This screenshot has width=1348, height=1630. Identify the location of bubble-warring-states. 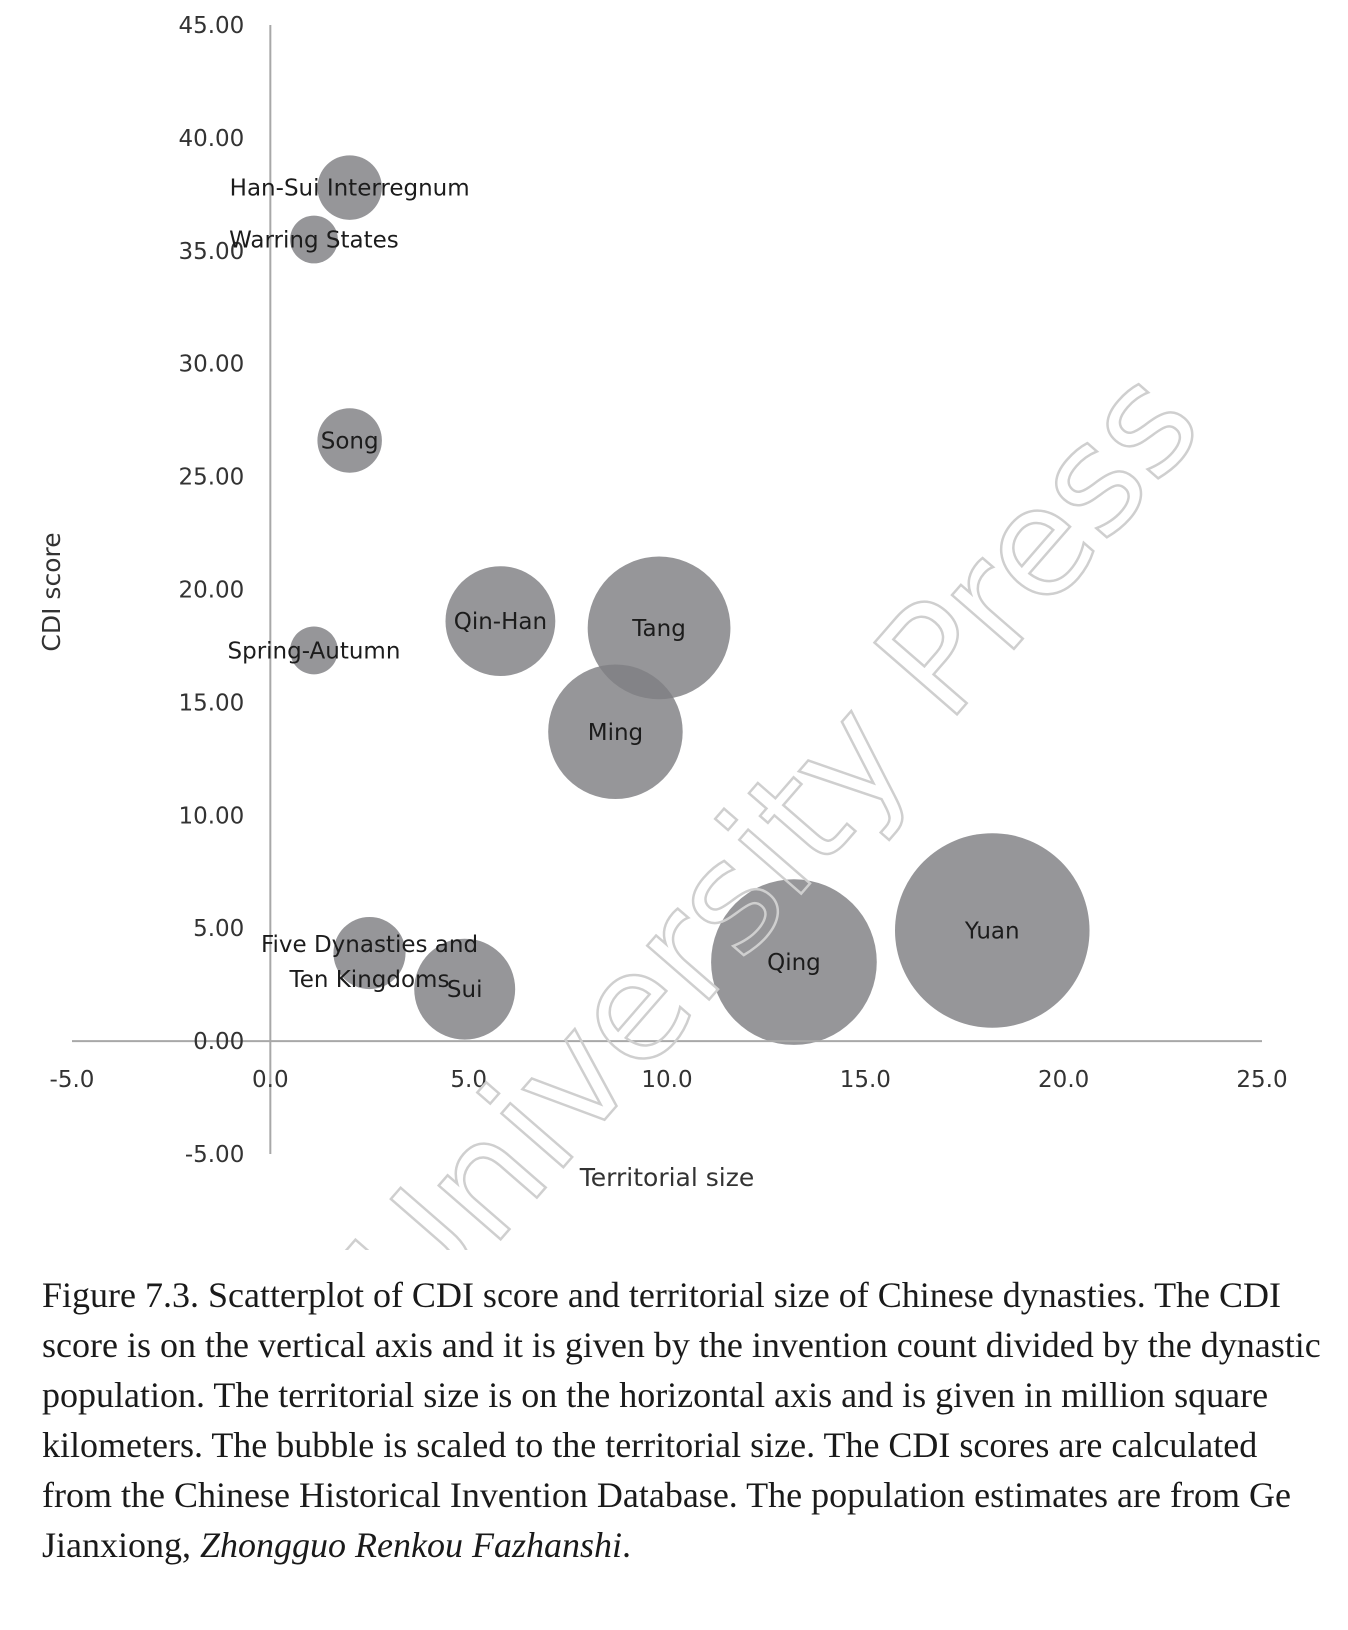
(314, 239).